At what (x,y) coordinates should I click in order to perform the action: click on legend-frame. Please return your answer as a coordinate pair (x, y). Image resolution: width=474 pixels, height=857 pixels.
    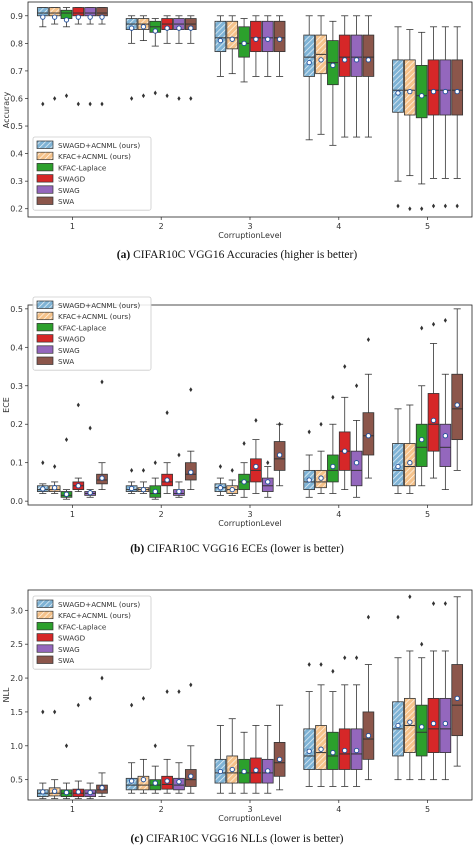
    Looking at the image, I should click on (92, 333).